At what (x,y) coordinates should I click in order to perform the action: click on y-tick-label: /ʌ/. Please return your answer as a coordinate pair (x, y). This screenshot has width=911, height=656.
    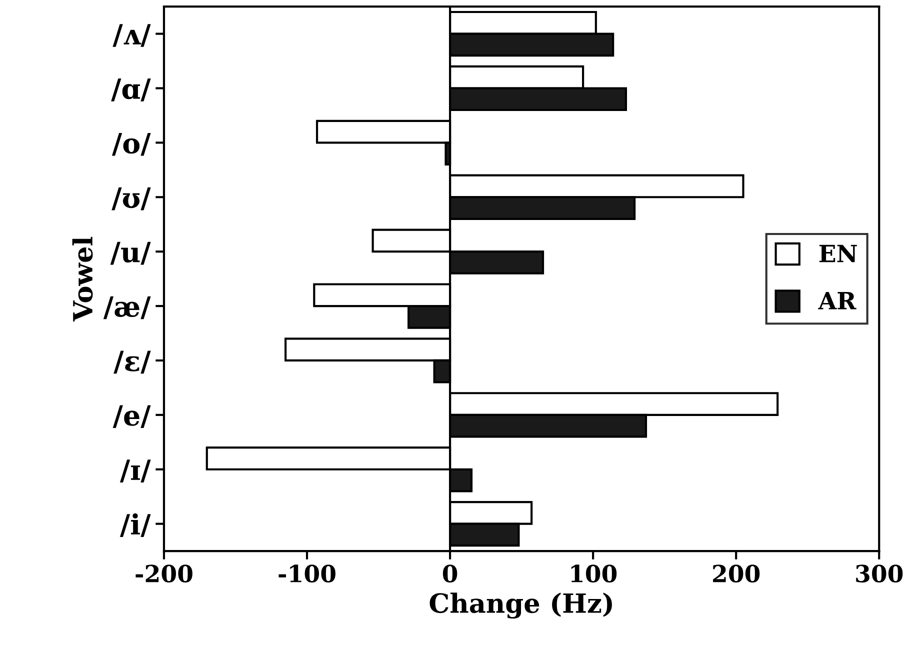
    Looking at the image, I should click on (131, 35).